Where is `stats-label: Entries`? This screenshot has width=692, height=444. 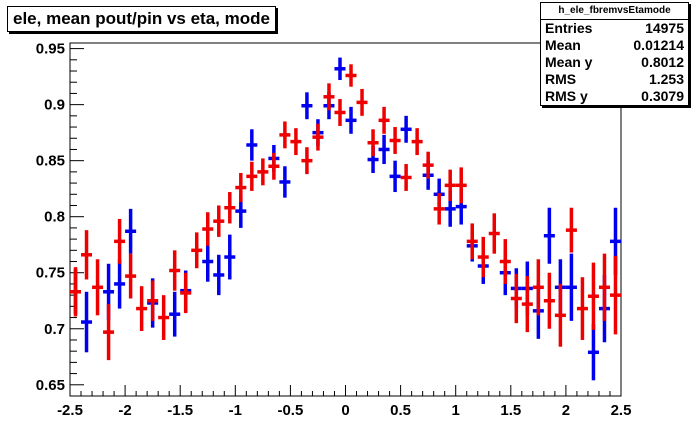 stats-label: Entries is located at coordinates (569, 28).